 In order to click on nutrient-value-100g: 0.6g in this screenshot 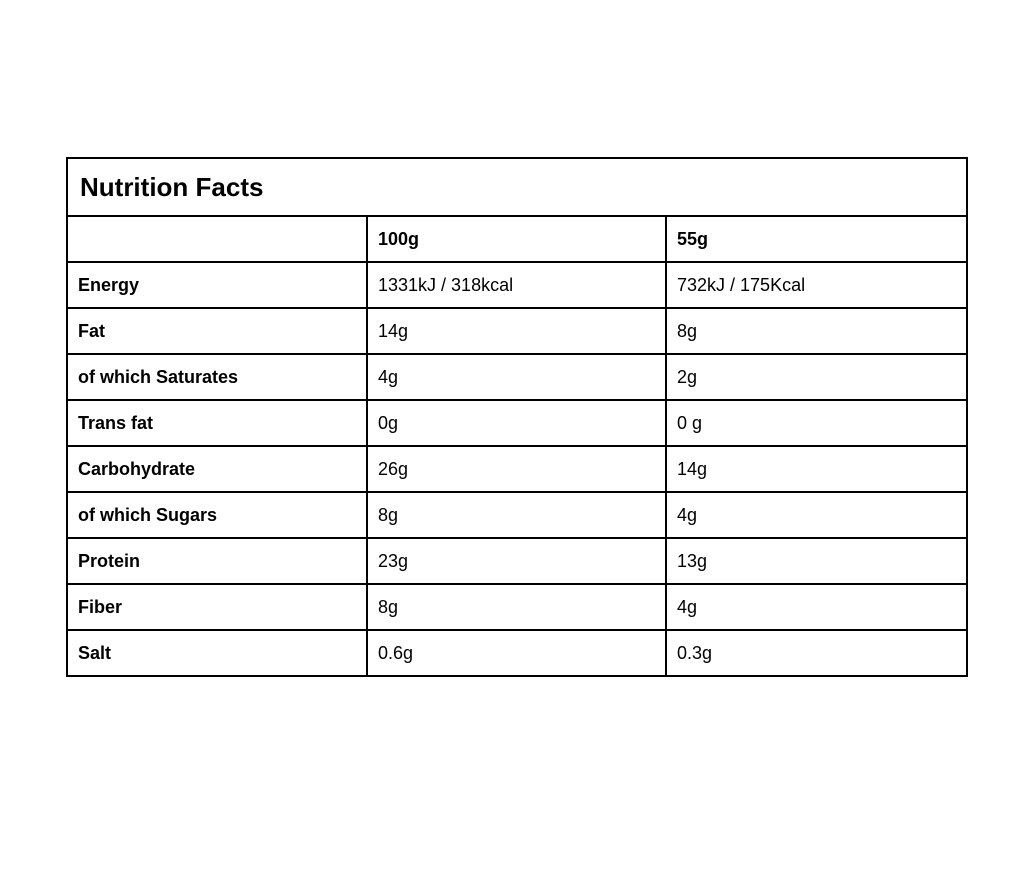, I will do `click(516, 653)`.